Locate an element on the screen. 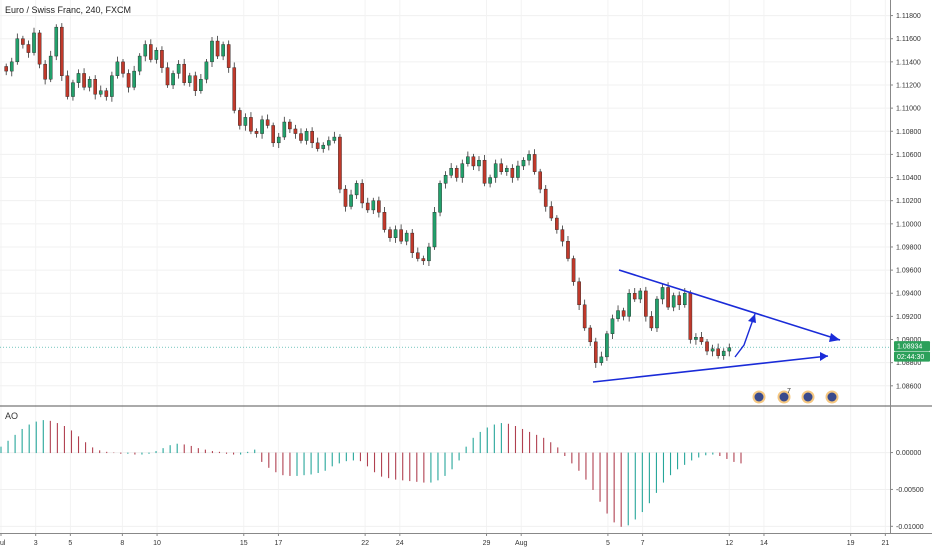 This screenshot has height=550, width=932. triangle-pattern is located at coordinates (716, 326).